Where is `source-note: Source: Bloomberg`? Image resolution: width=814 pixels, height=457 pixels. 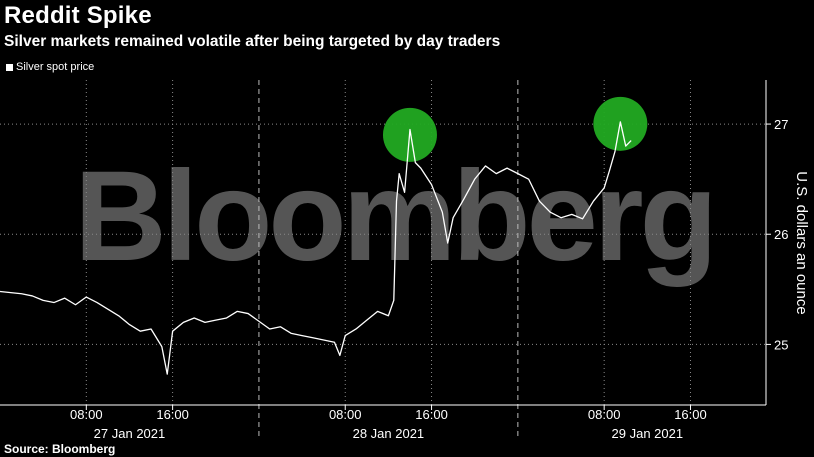
source-note: Source: Bloomberg is located at coordinates (60, 449).